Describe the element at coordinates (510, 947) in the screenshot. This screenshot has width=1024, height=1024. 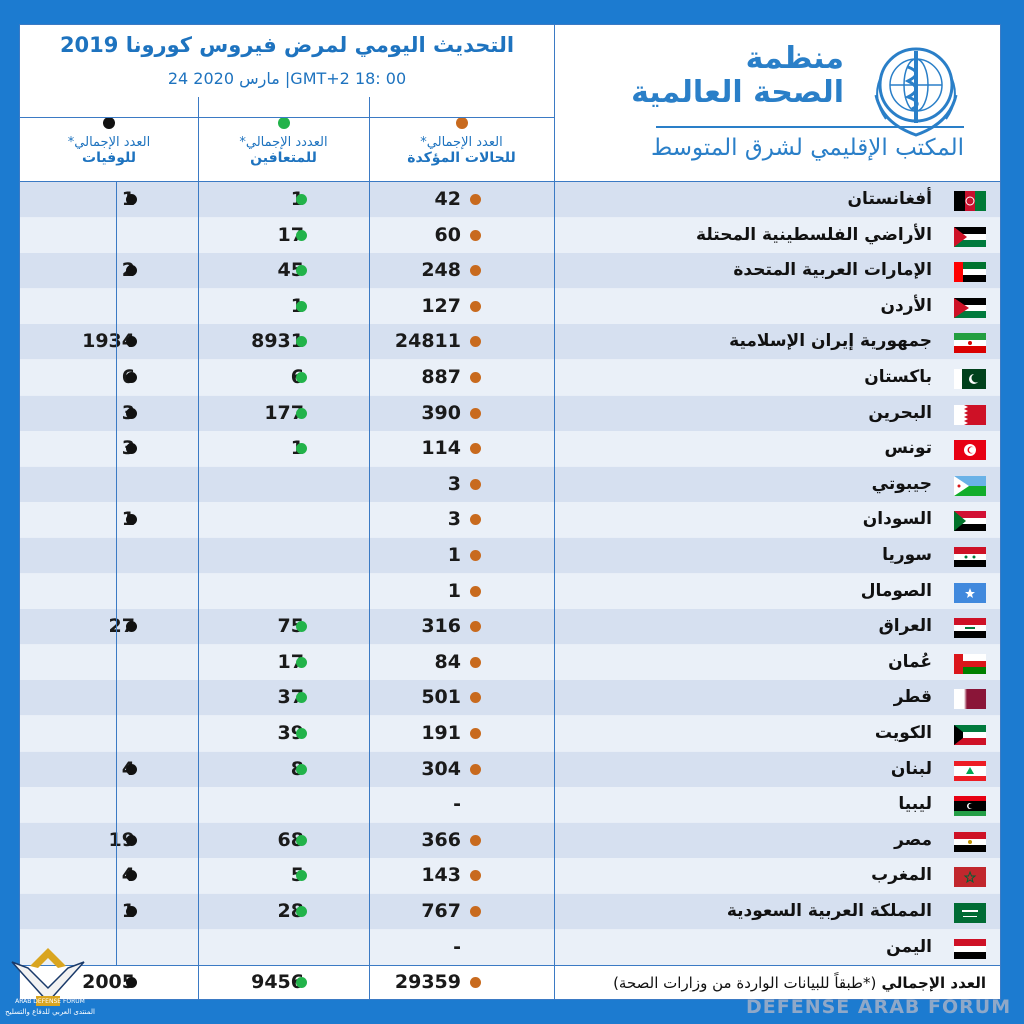
I see `table-row: اليمن -` at that location.